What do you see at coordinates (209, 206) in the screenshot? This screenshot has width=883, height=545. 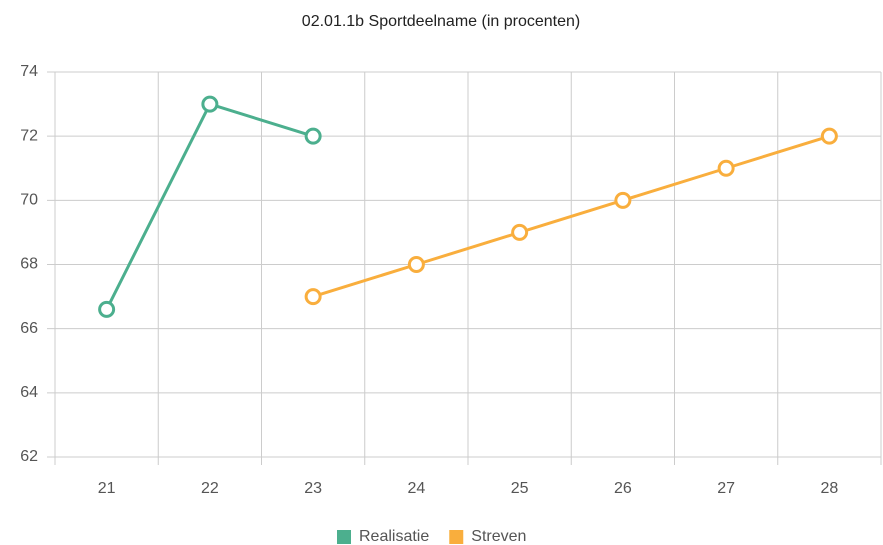 I see `series-line` at bounding box center [209, 206].